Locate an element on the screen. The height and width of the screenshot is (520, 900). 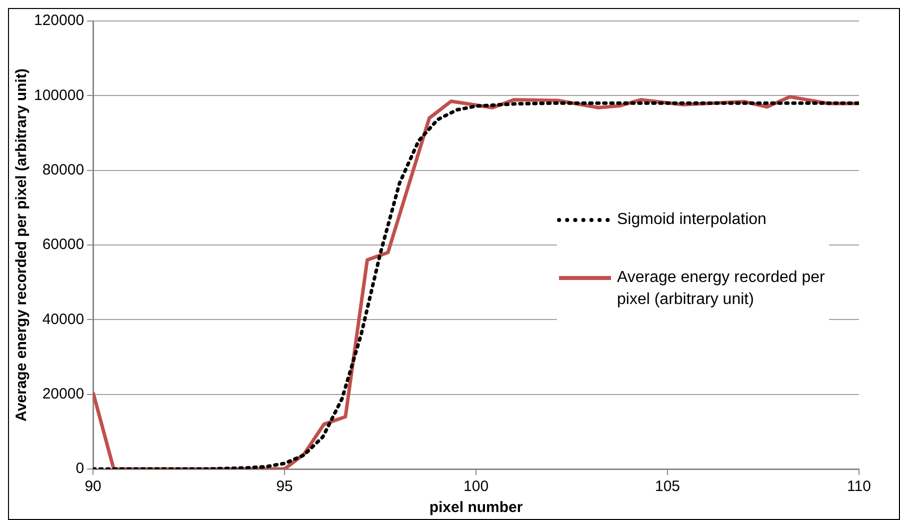
x-tick-label: 100 is located at coordinates (476, 487).